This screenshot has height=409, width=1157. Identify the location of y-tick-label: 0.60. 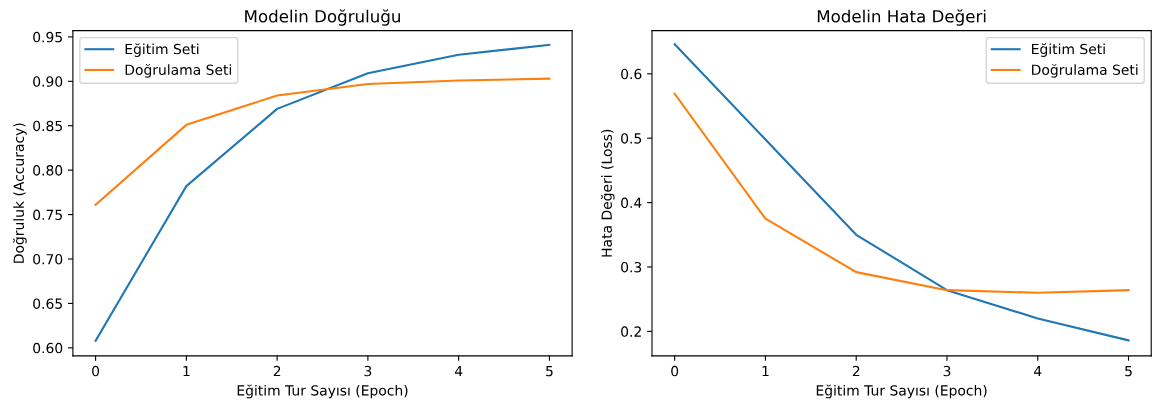
(48, 348).